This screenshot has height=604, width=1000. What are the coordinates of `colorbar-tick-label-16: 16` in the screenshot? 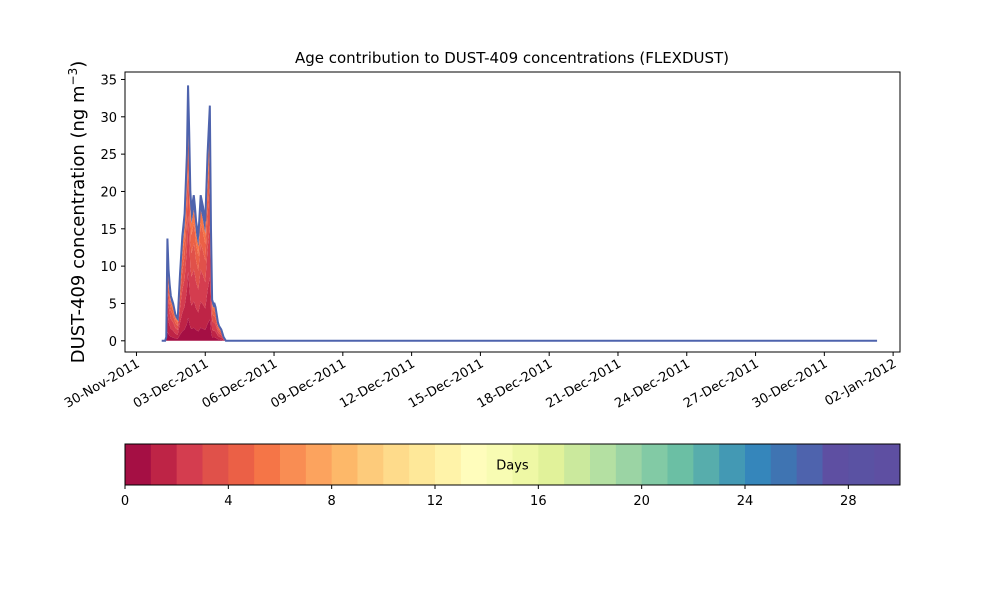 It's located at (538, 501).